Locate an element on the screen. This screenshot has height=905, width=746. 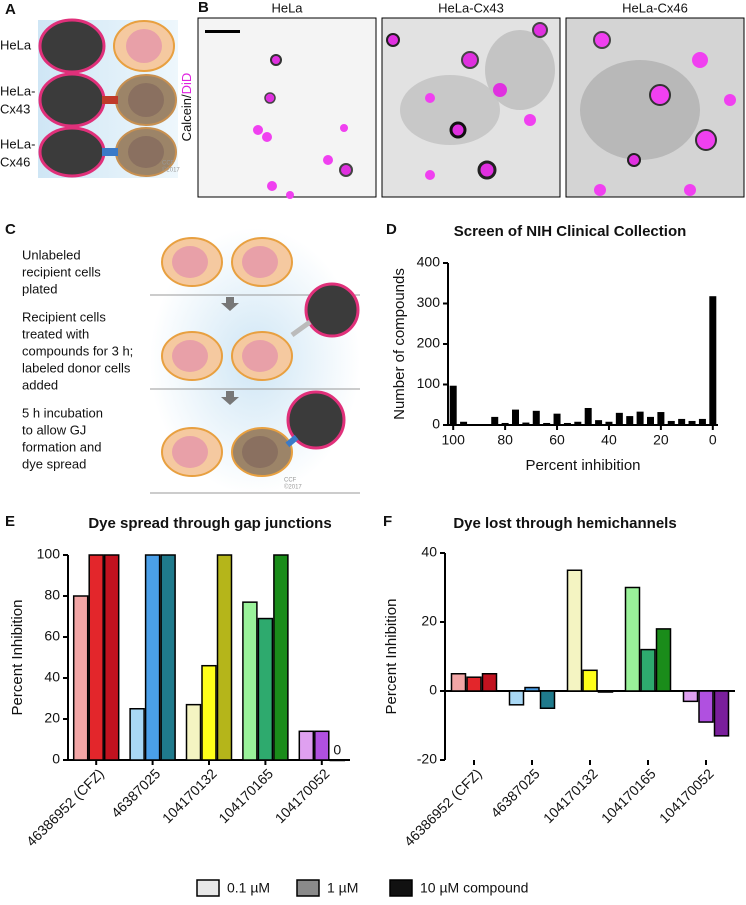
y-tick-label: 200 is located at coordinates (429, 343).